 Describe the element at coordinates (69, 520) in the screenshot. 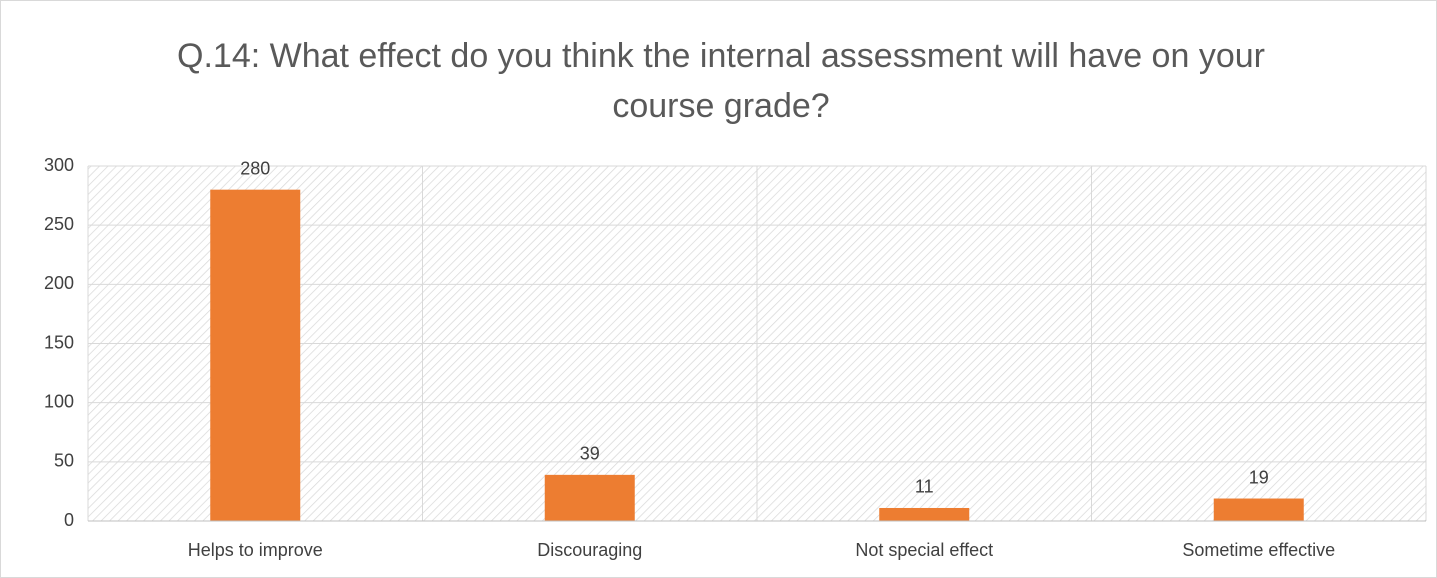

I see `y-tick-label: 0` at that location.